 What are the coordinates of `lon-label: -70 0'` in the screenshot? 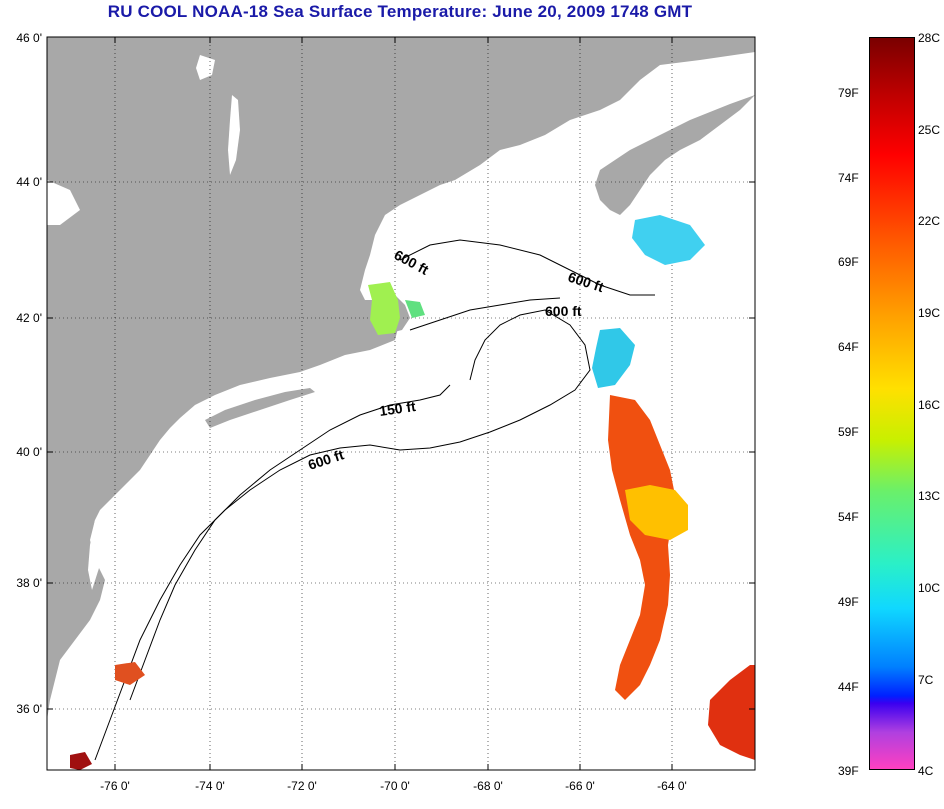 It's located at (395, 786).